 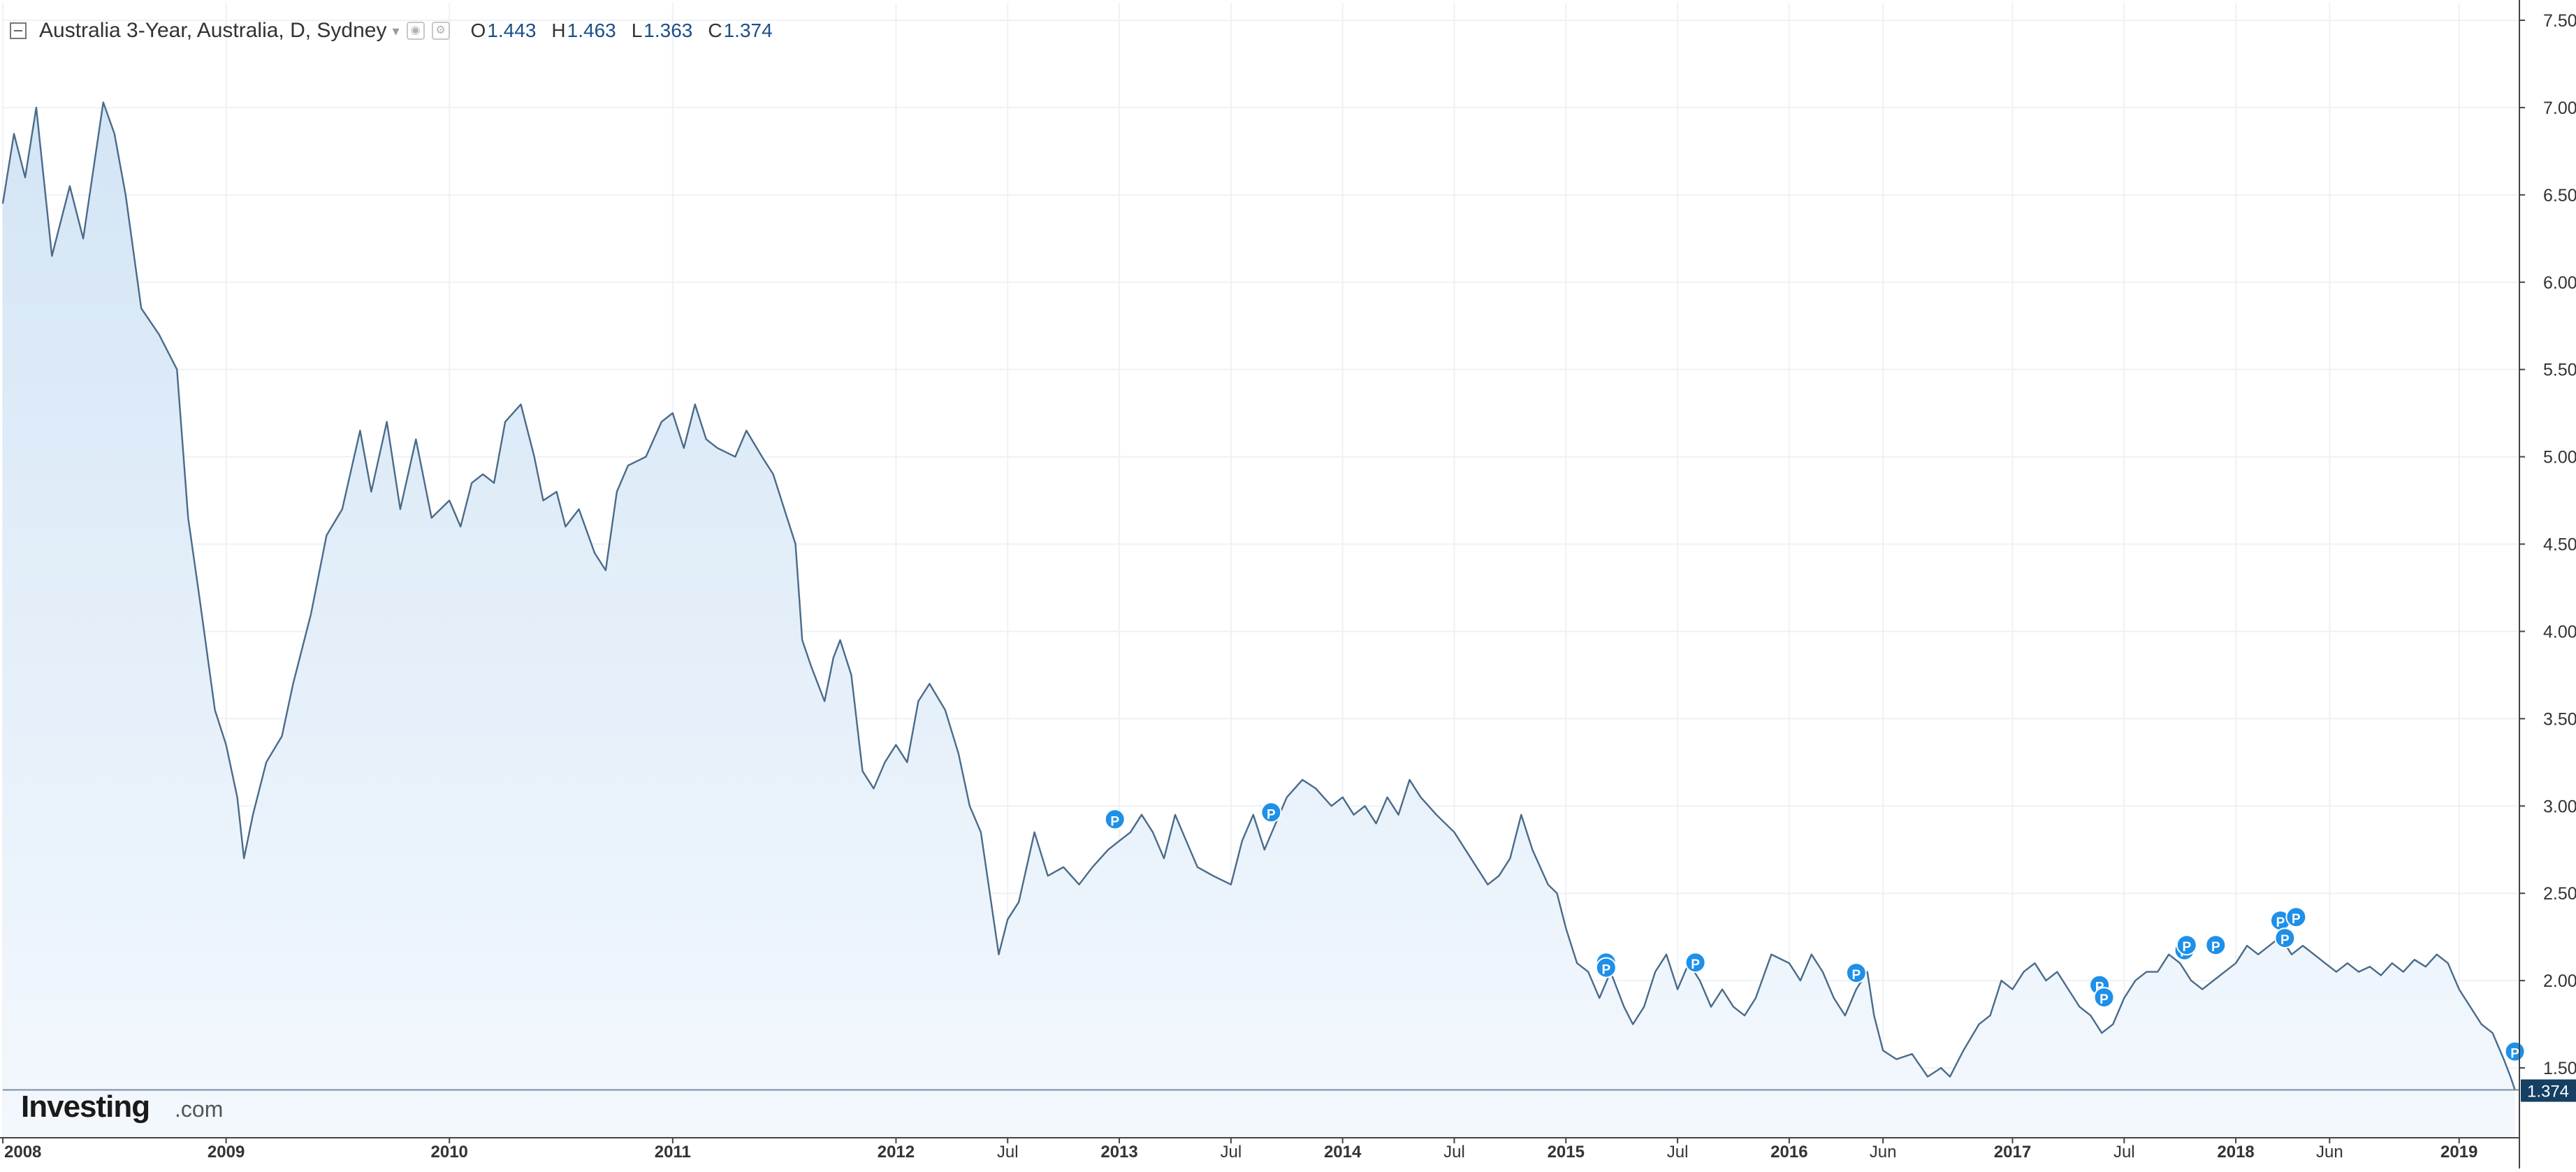 What do you see at coordinates (415, 31) in the screenshot?
I see `eye-icon: ◉` at bounding box center [415, 31].